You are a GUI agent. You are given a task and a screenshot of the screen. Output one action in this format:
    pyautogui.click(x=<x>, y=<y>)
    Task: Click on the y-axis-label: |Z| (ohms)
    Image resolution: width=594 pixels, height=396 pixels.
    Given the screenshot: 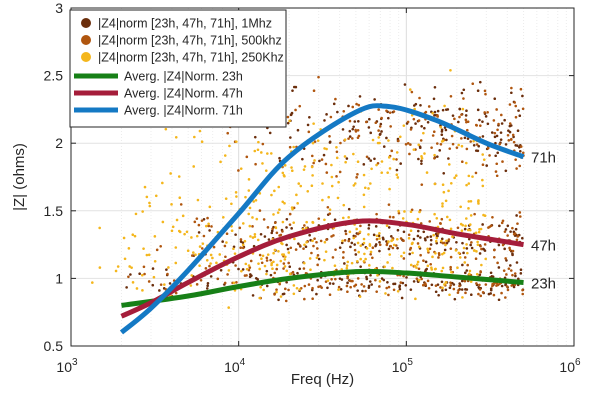 What is the action you would take?
    pyautogui.click(x=19, y=177)
    